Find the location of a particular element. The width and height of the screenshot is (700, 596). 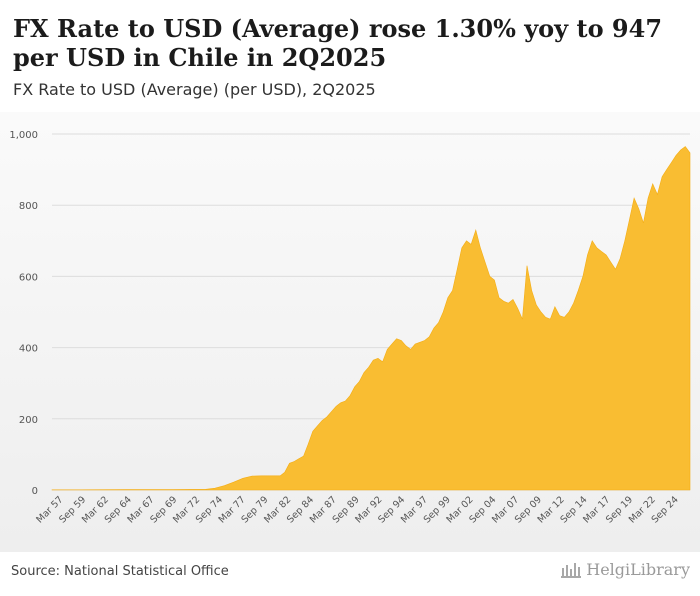

source-note: Source: National Statistical Office is located at coordinates (120, 571).